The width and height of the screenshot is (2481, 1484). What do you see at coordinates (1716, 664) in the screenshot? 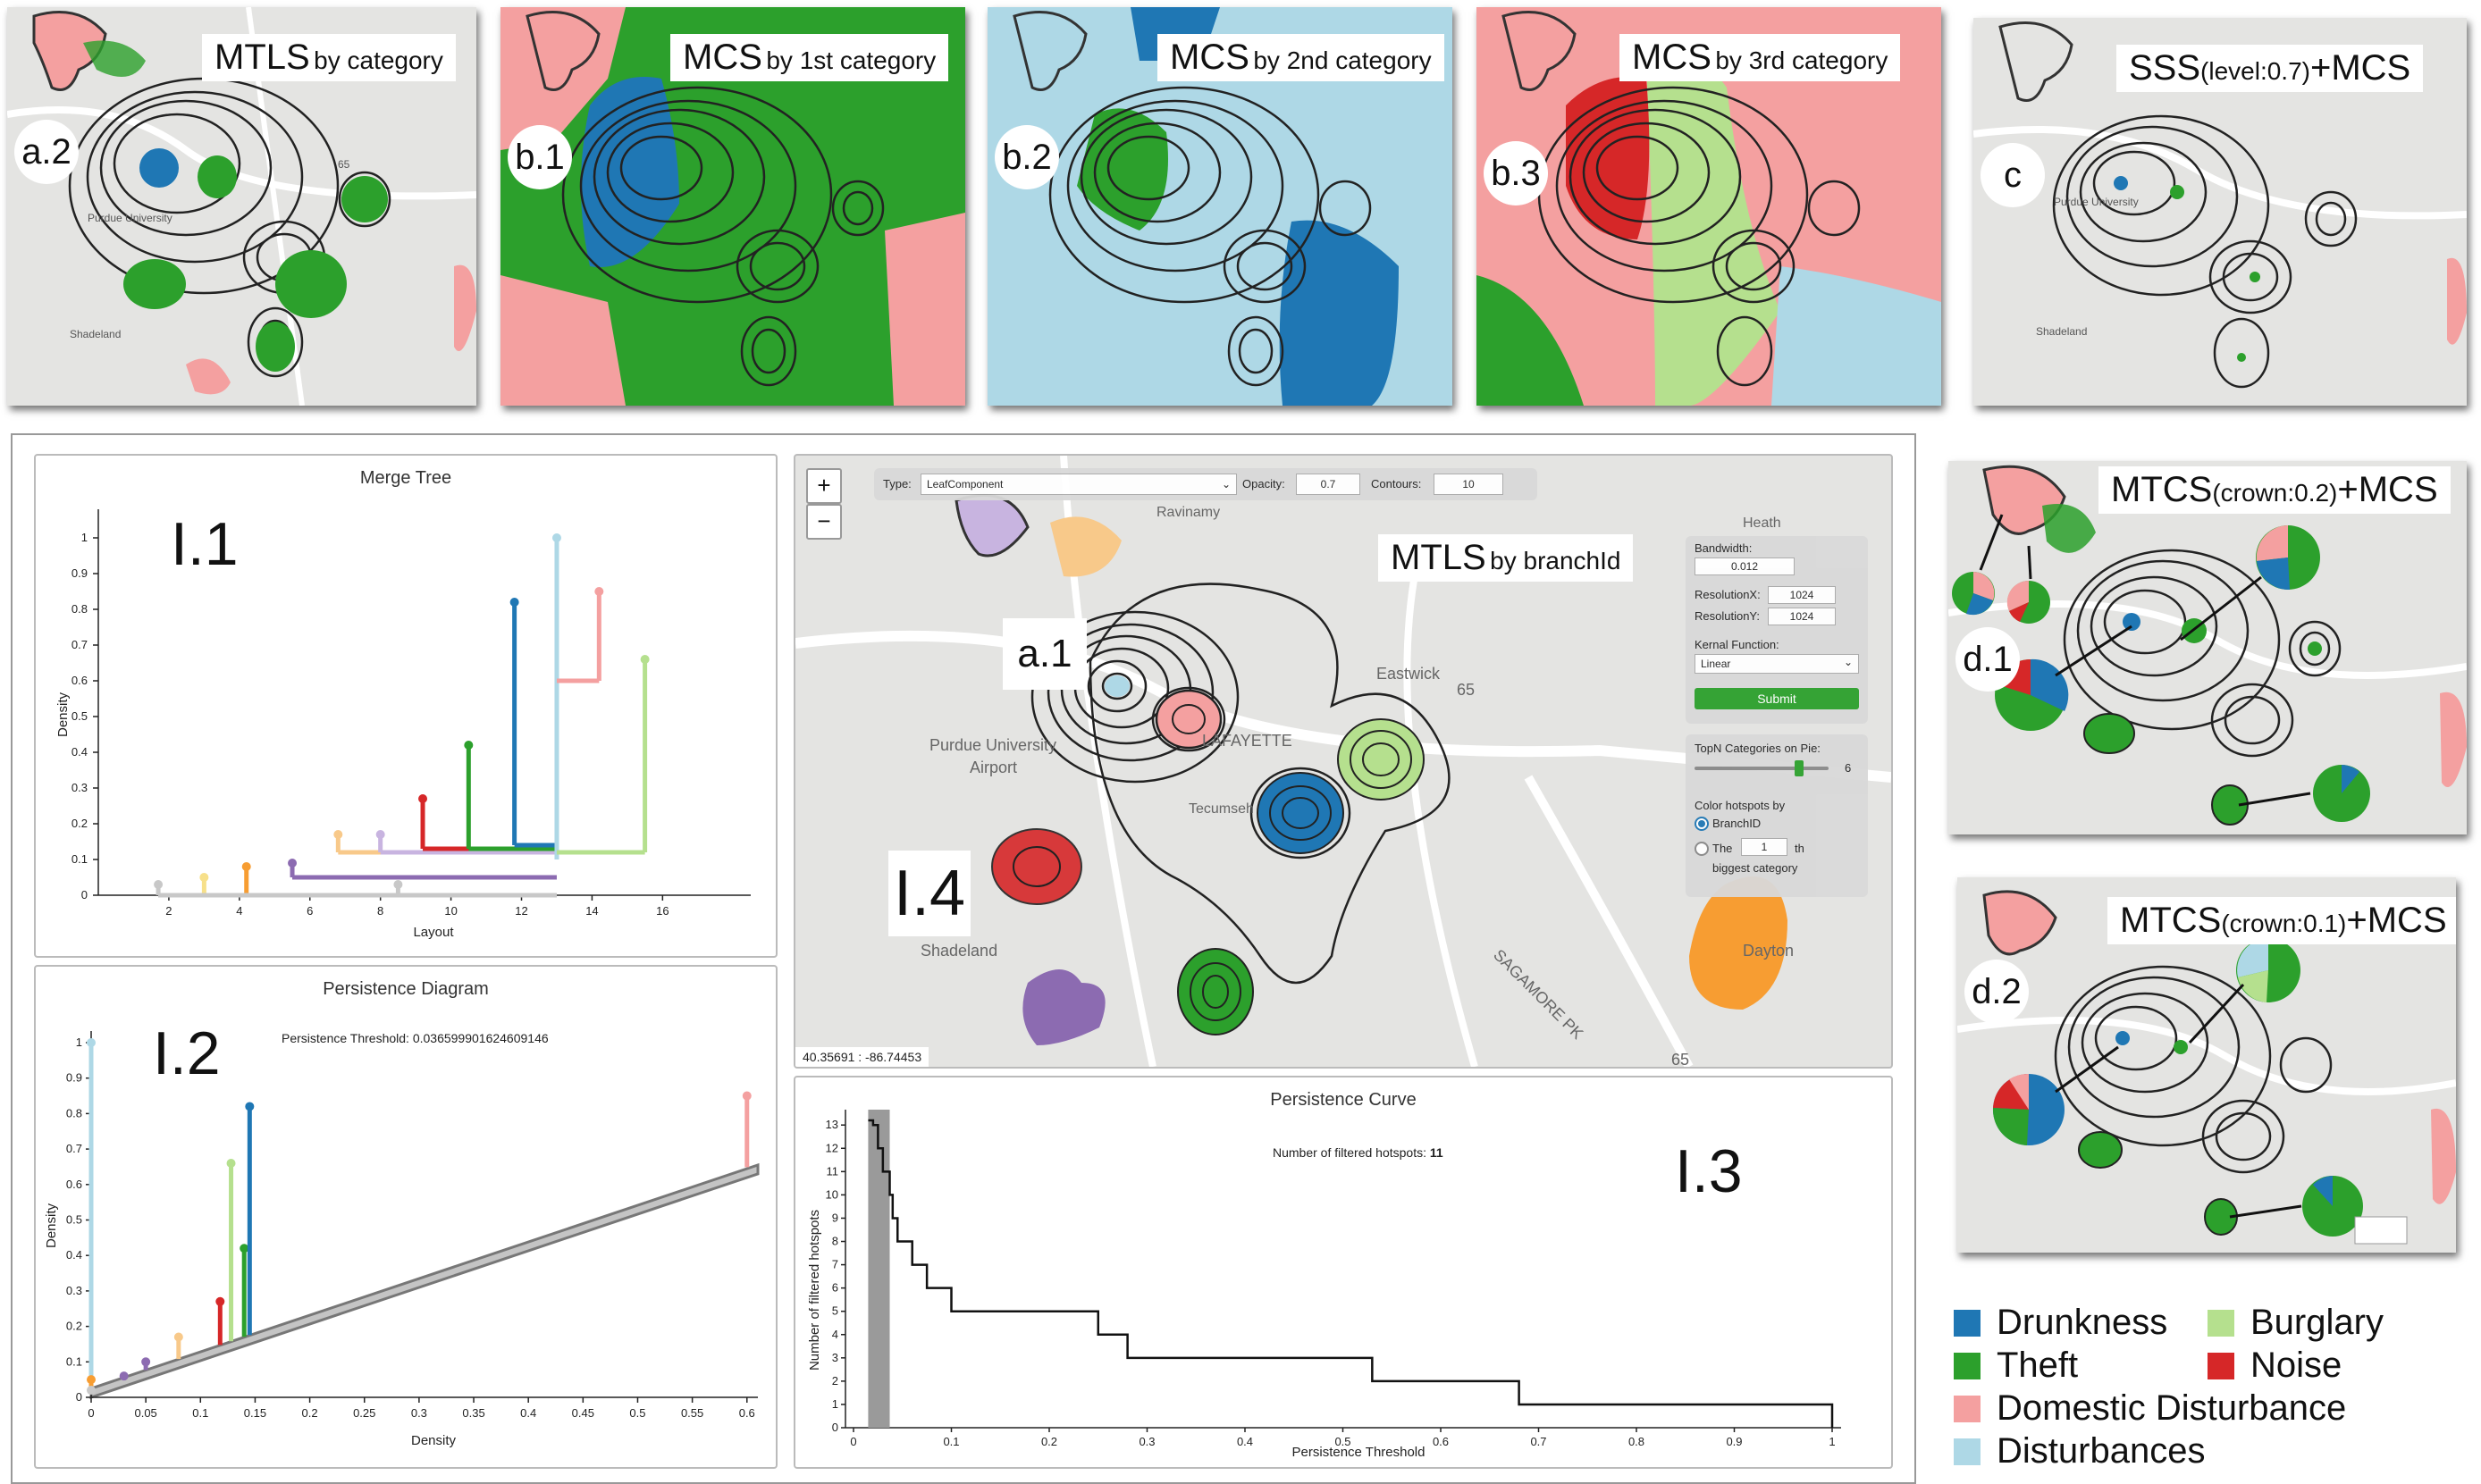
I see `kernel-select-value: Linear` at bounding box center [1716, 664].